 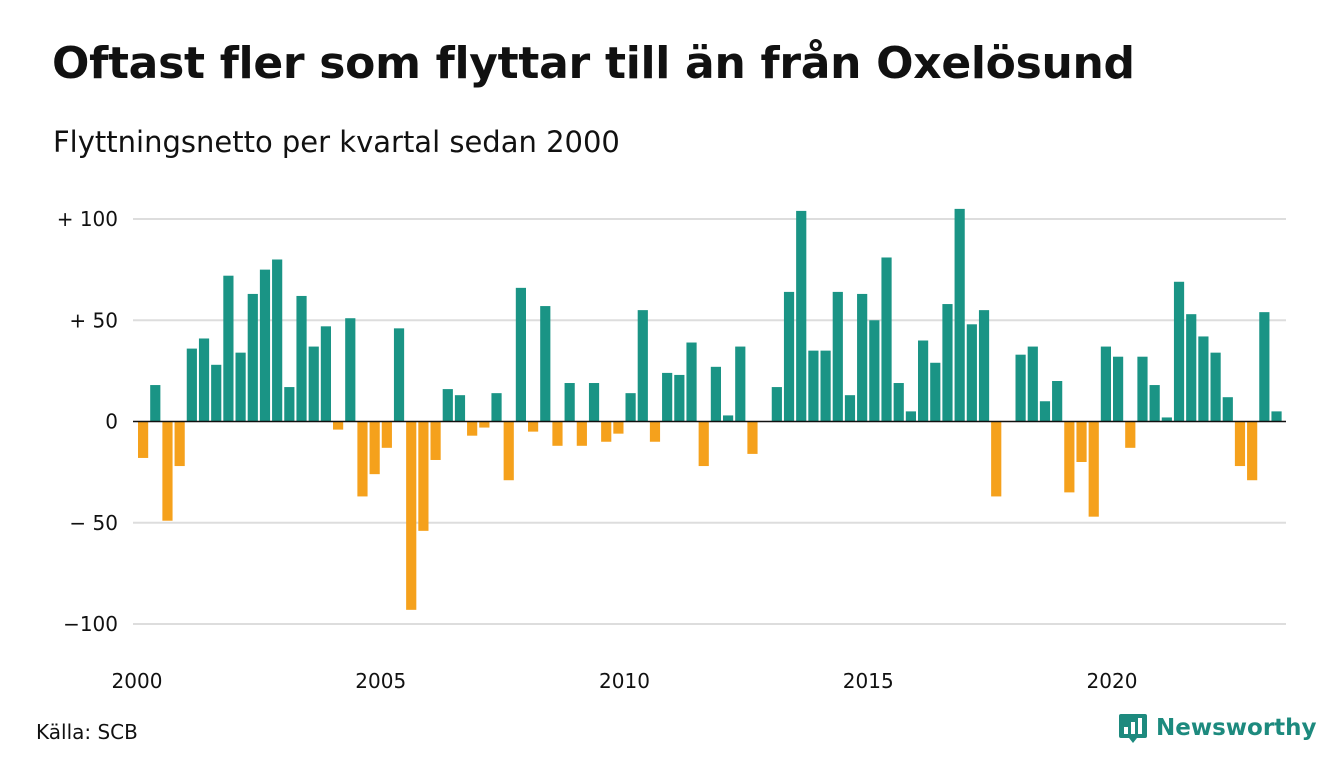 I want to click on y-tick-label: + 100, so click(x=87, y=219).